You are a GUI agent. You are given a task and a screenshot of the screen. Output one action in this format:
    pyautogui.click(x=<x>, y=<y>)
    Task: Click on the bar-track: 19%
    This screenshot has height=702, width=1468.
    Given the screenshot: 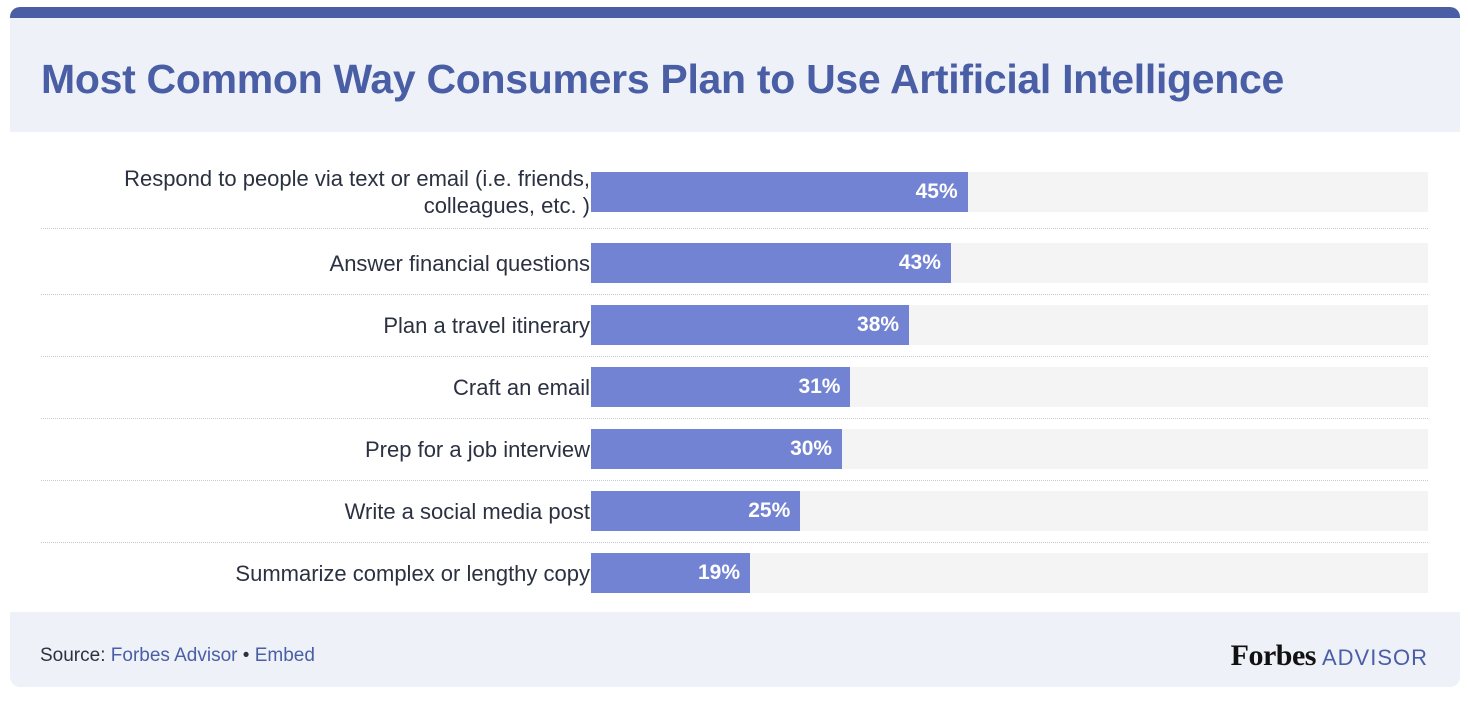 What is the action you would take?
    pyautogui.click(x=1009, y=573)
    